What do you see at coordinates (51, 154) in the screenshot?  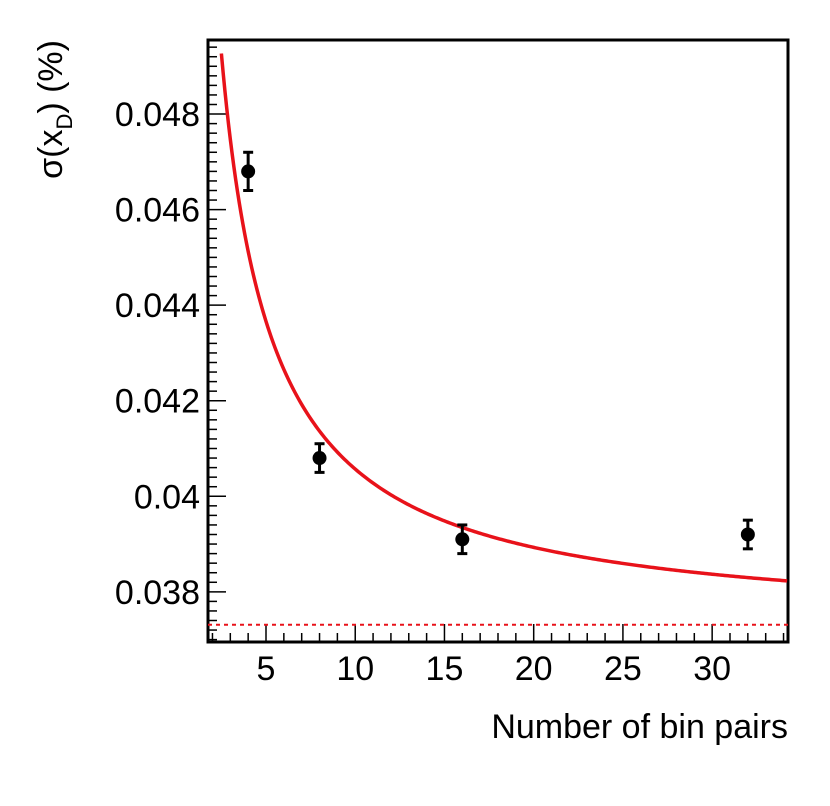 I see `y-axis-label-prefix: σ(x` at bounding box center [51, 154].